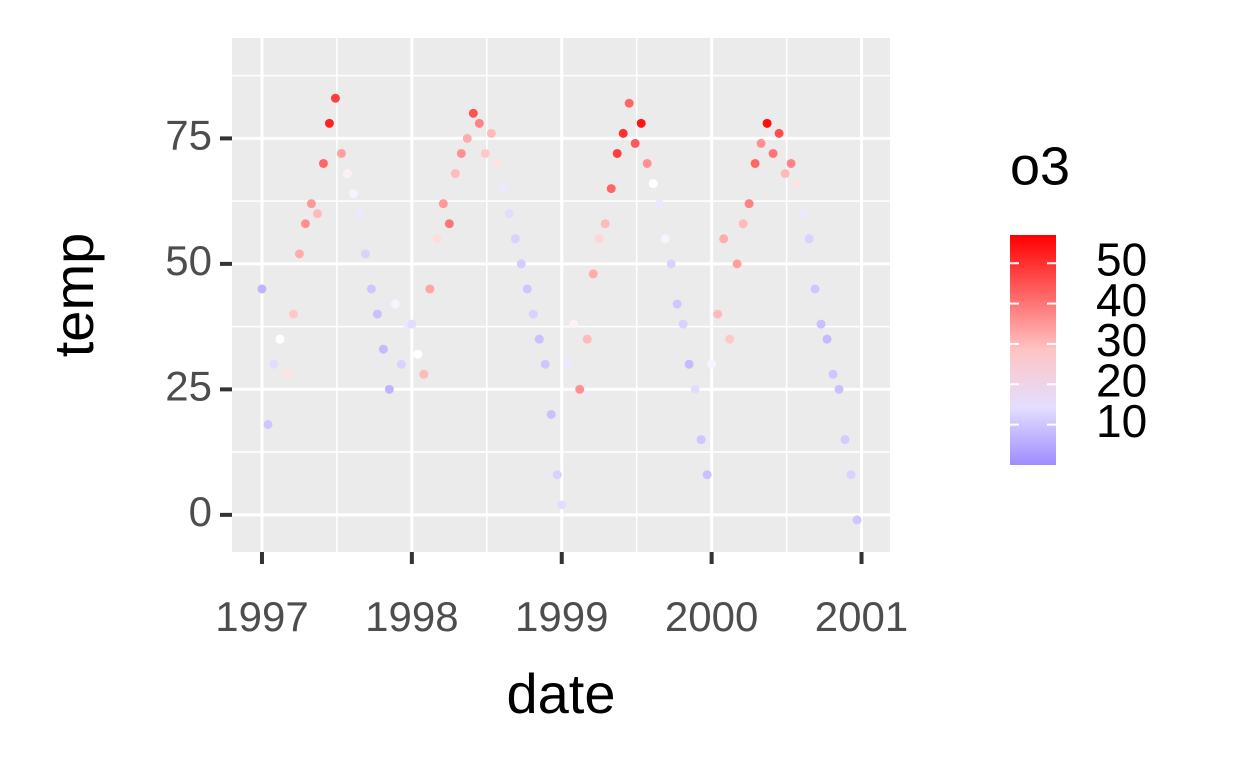  What do you see at coordinates (711, 616) in the screenshot?
I see `x-tick-label: 2000` at bounding box center [711, 616].